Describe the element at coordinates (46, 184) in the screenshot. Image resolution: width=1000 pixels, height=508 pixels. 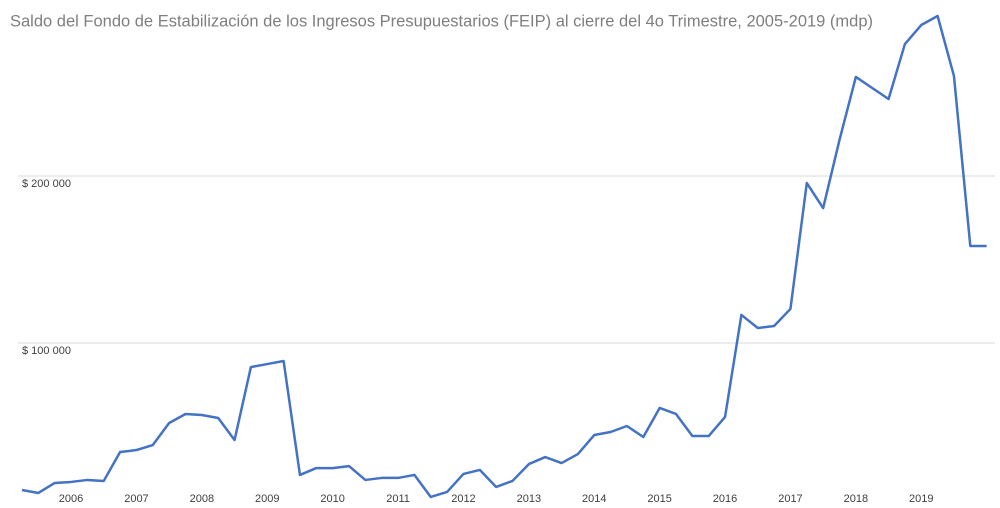
I see `y-tick-label: $ 200 000` at that location.